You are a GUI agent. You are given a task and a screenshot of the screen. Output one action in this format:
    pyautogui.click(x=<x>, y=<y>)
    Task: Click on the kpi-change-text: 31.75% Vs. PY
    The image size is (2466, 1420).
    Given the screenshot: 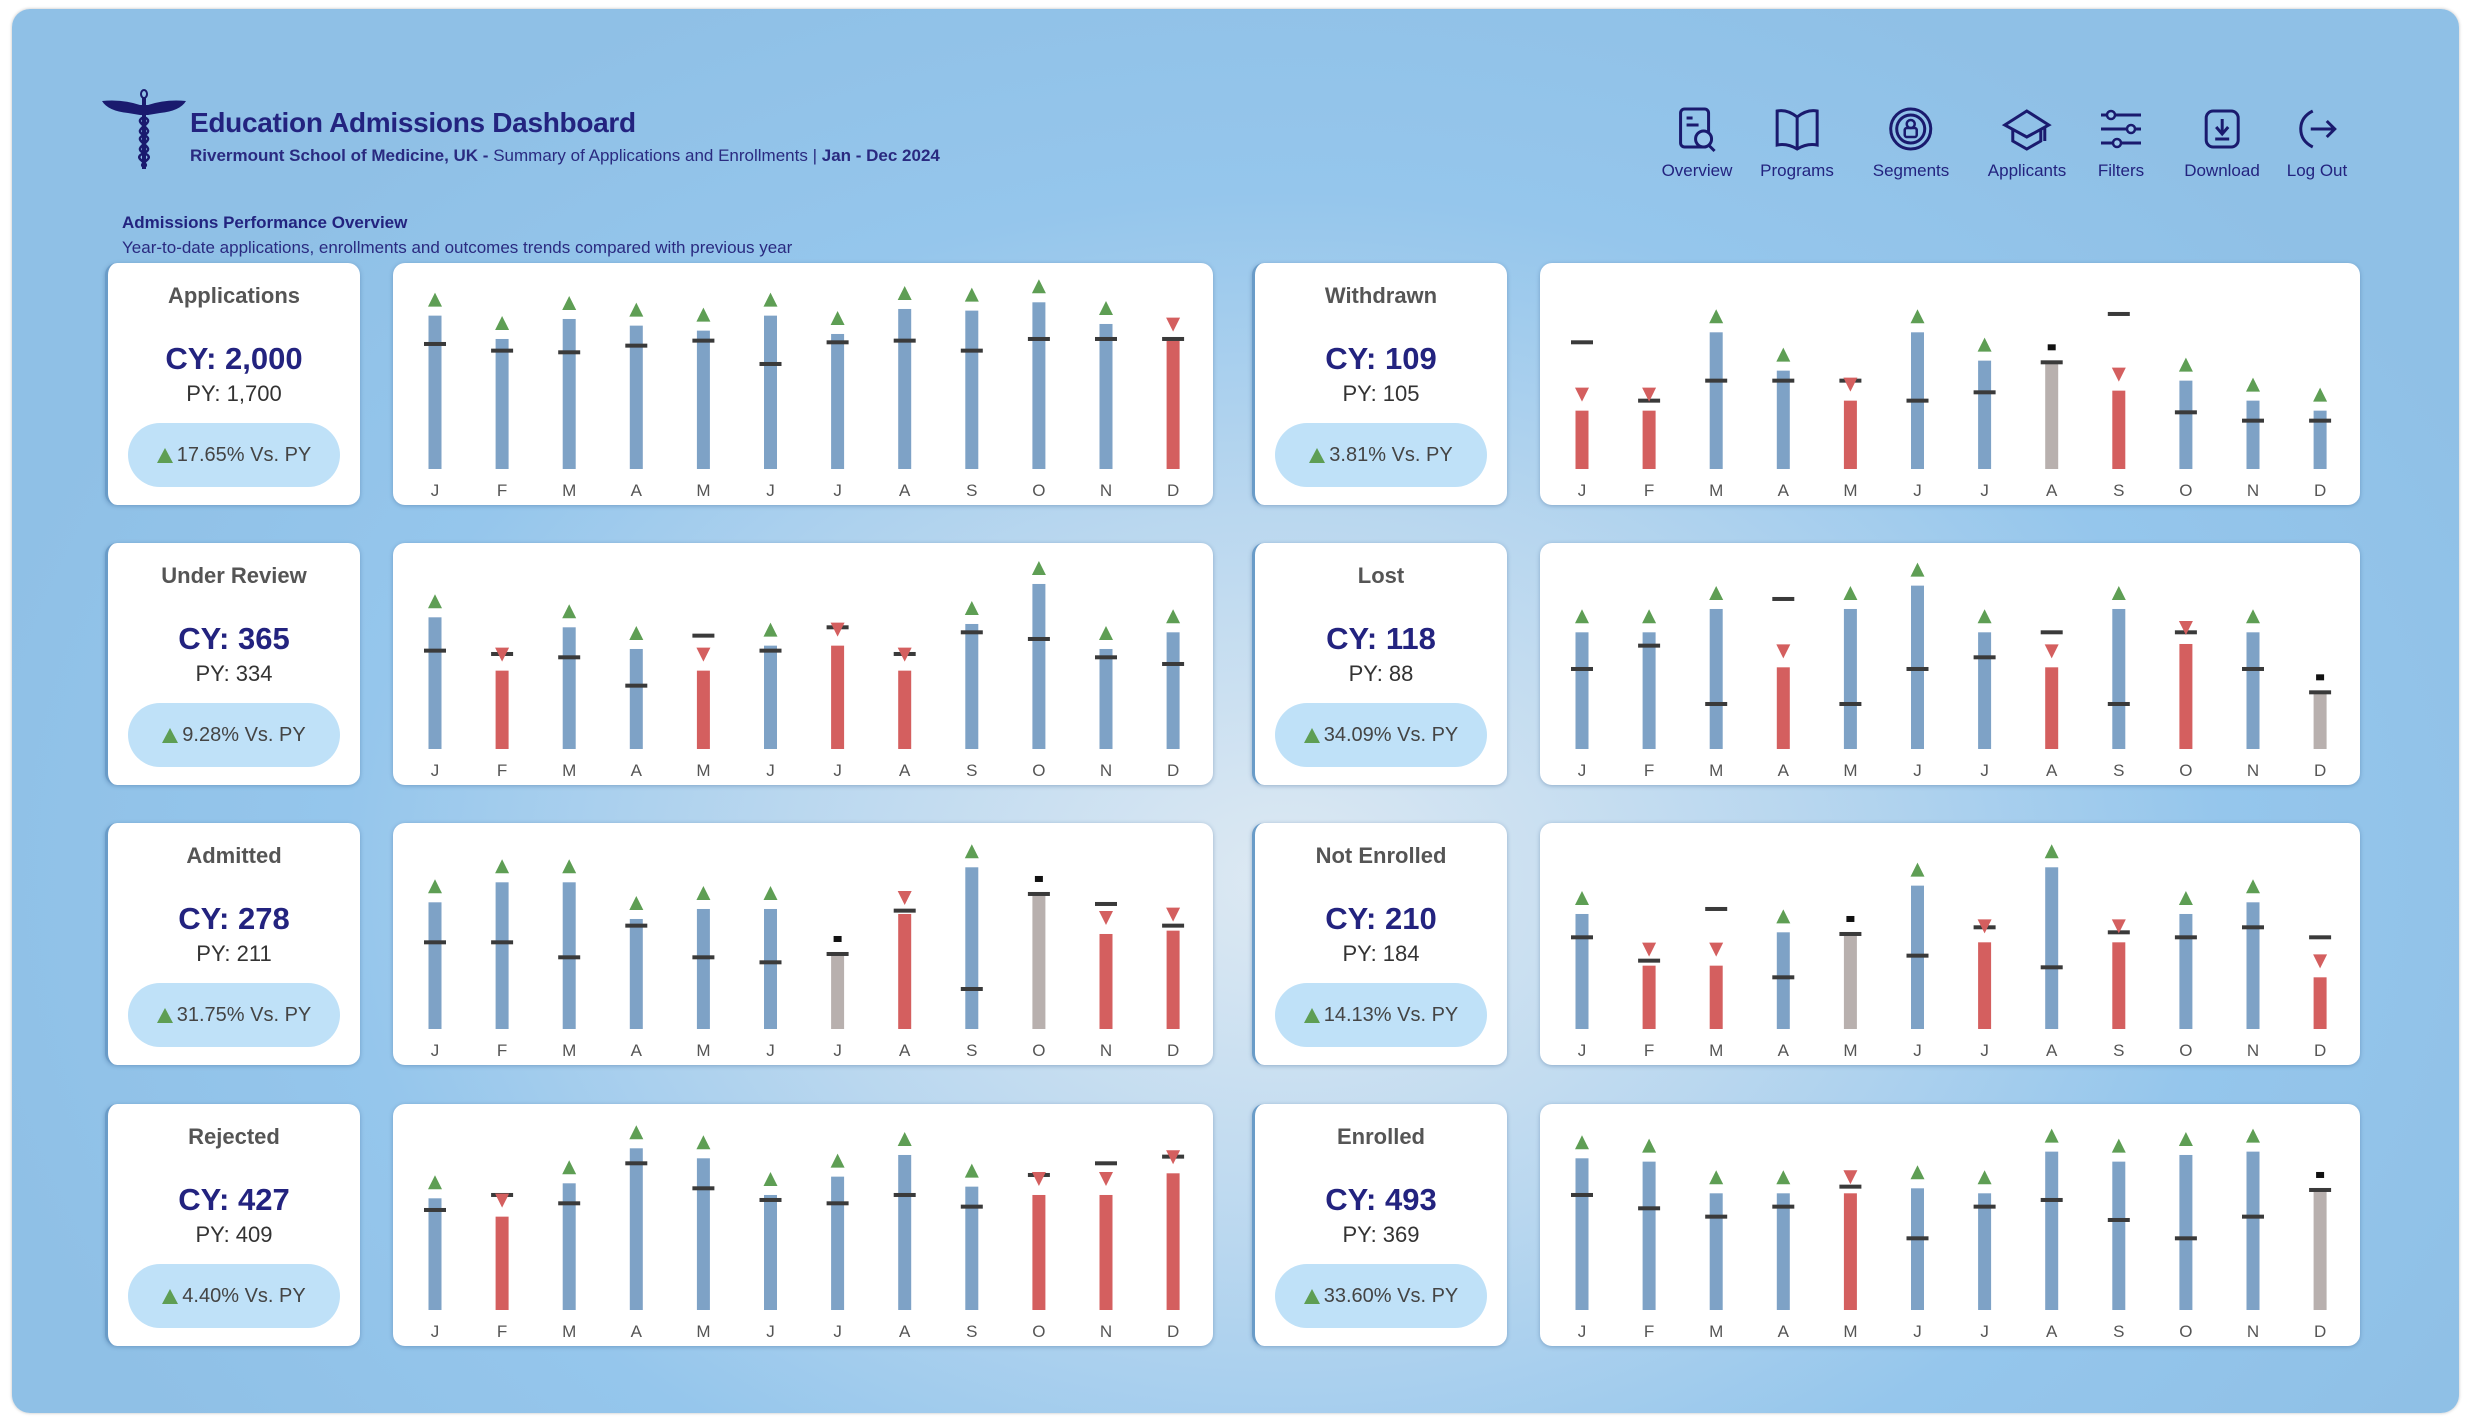 What is the action you would take?
    pyautogui.click(x=244, y=1014)
    